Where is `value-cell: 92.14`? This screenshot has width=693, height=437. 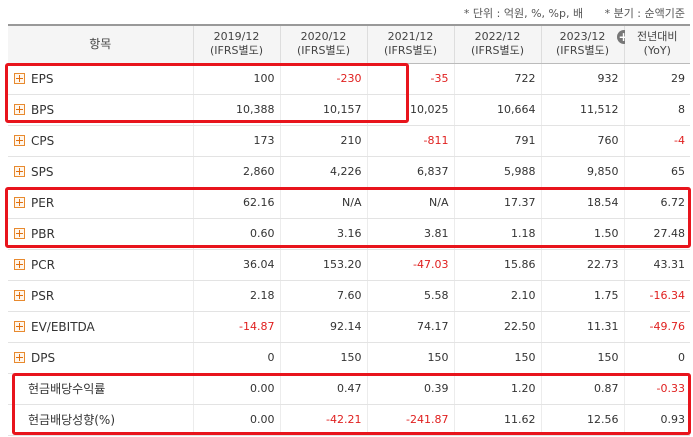 value-cell: 92.14 is located at coordinates (323, 327).